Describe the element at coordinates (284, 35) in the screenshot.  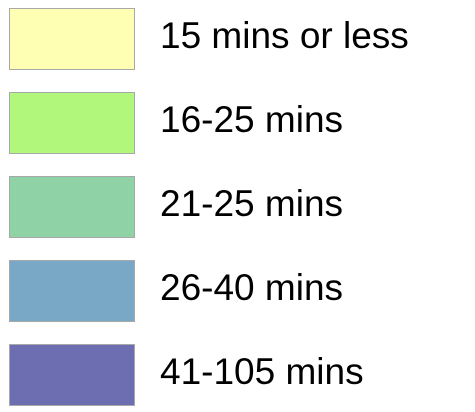
I see `legend-label: 15 mins or less` at that location.